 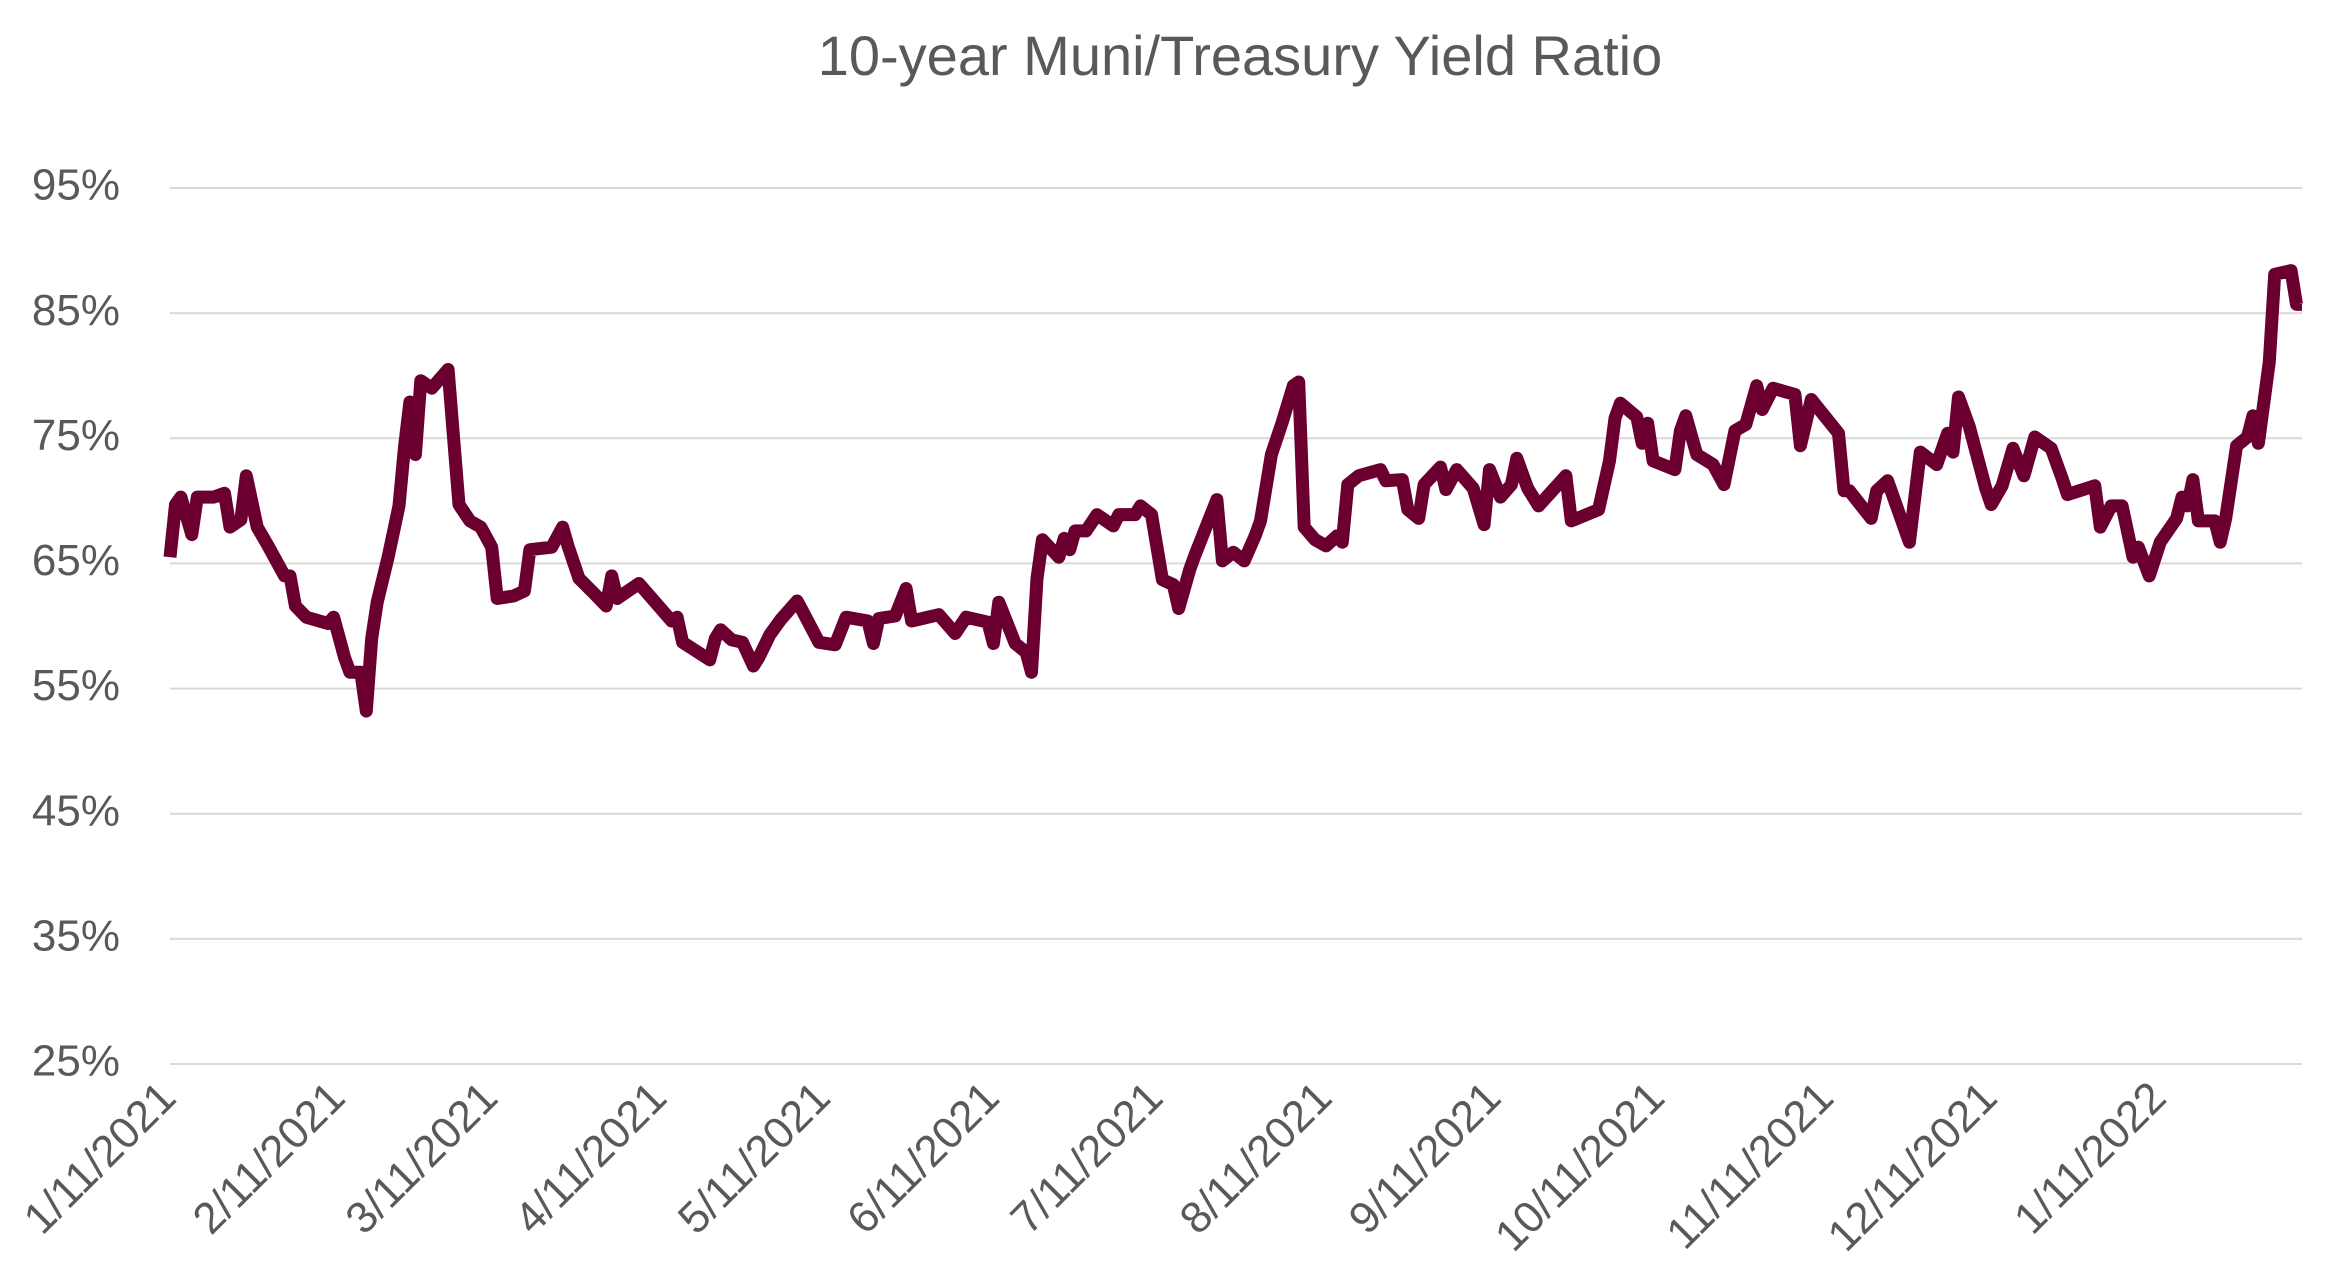 What do you see at coordinates (76, 560) in the screenshot?
I see `y-tick-label: 65%` at bounding box center [76, 560].